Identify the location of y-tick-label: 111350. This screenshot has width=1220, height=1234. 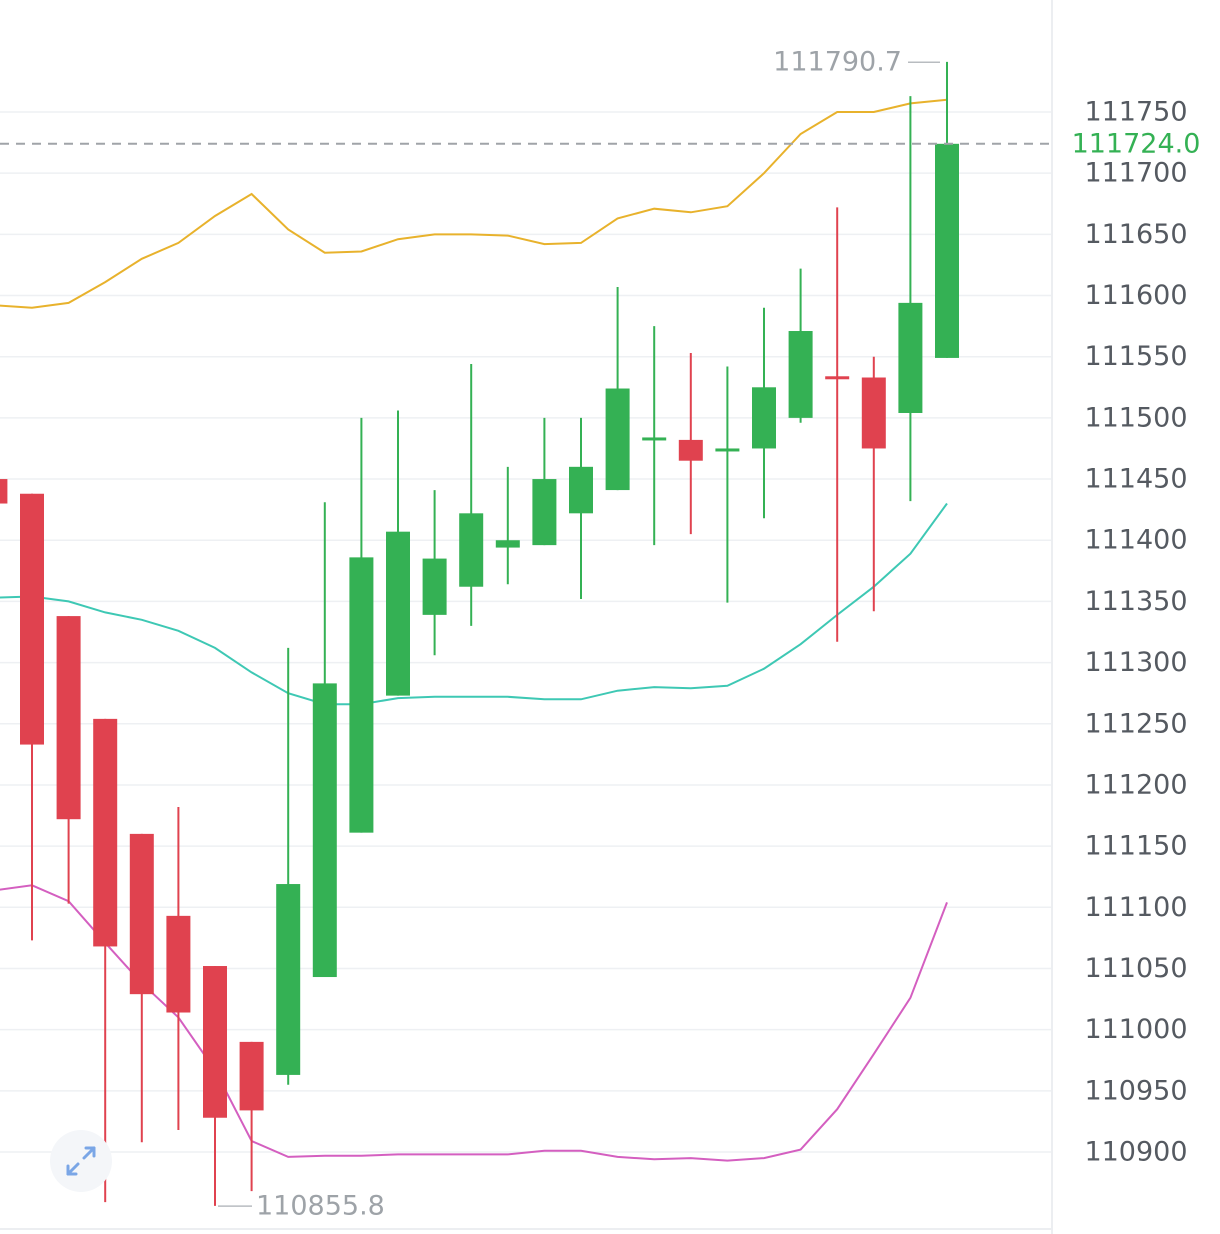
(1135, 601).